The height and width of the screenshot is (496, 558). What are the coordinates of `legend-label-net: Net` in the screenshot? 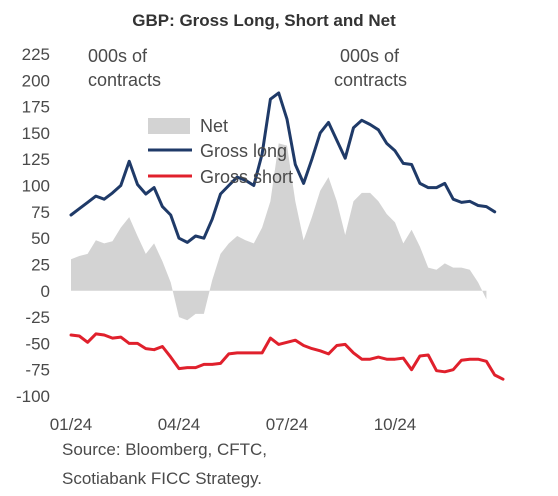 It's located at (214, 126).